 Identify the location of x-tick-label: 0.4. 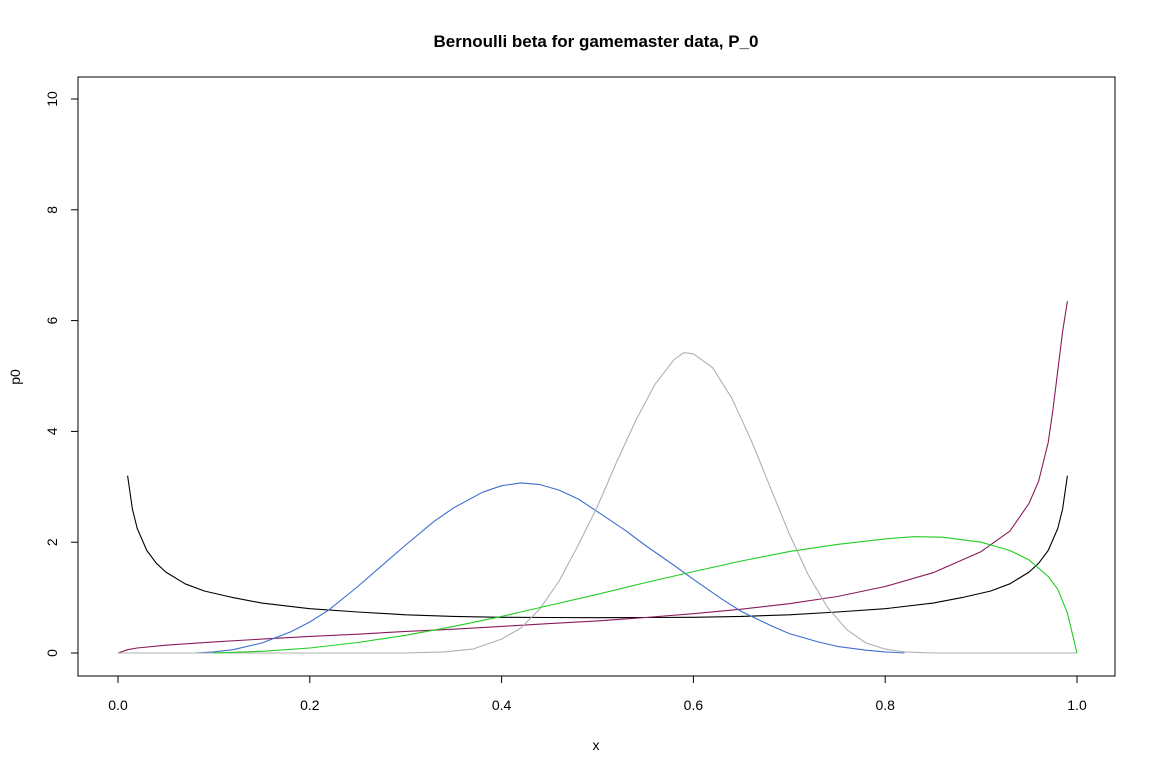
(502, 705).